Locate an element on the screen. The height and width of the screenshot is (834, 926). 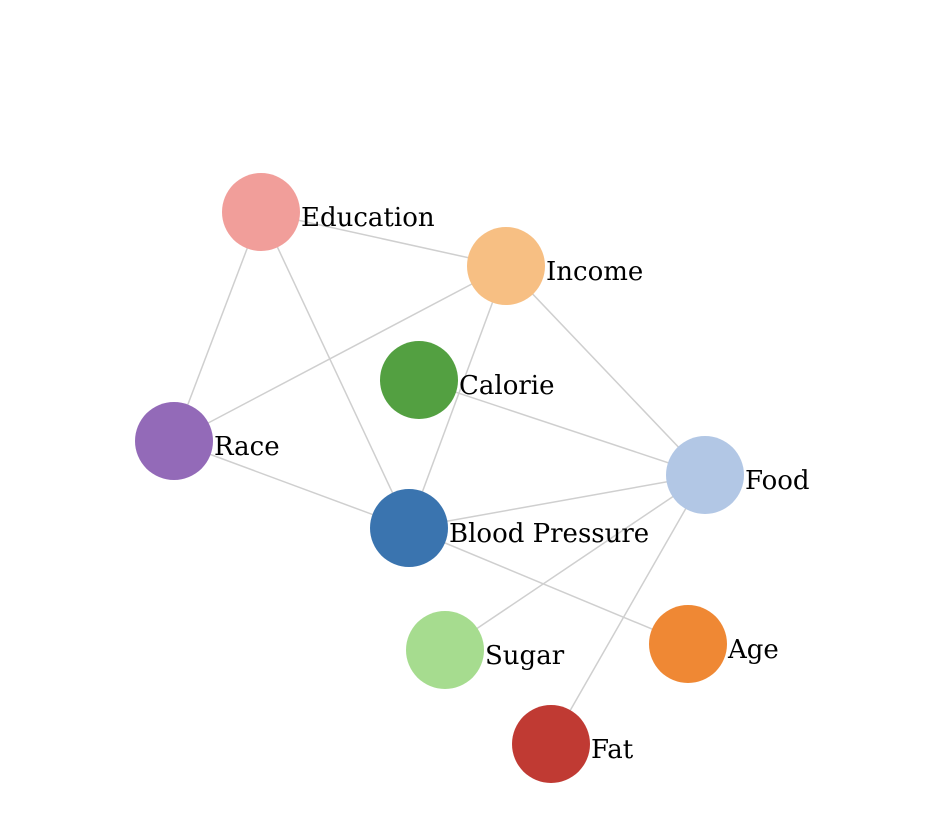
edge-education-income is located at coordinates (383, 239).